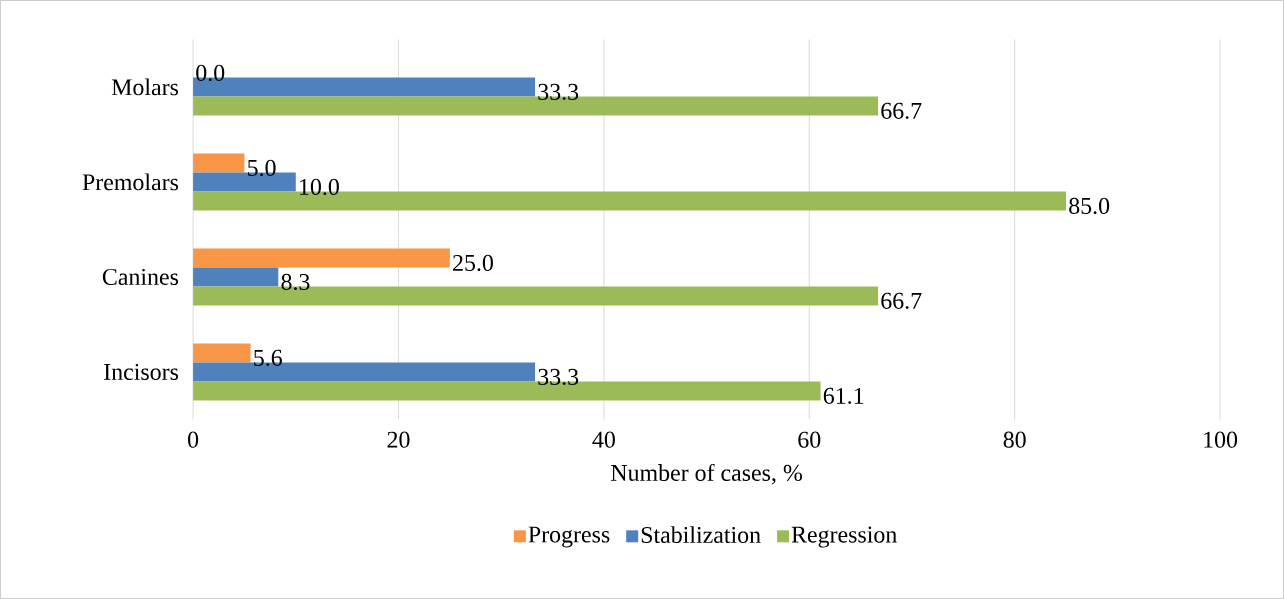 The height and width of the screenshot is (599, 1284). What do you see at coordinates (1221, 439) in the screenshot?
I see `x-tick-label: 100` at bounding box center [1221, 439].